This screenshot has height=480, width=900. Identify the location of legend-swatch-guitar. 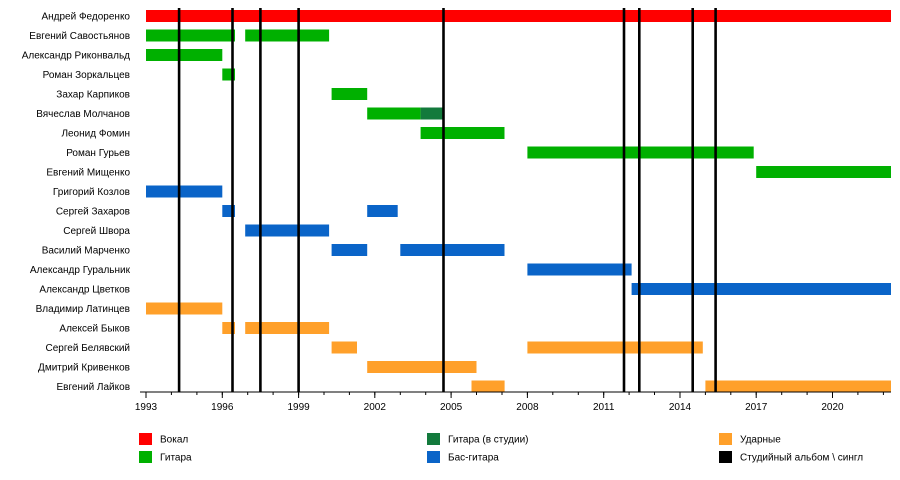
(145, 457).